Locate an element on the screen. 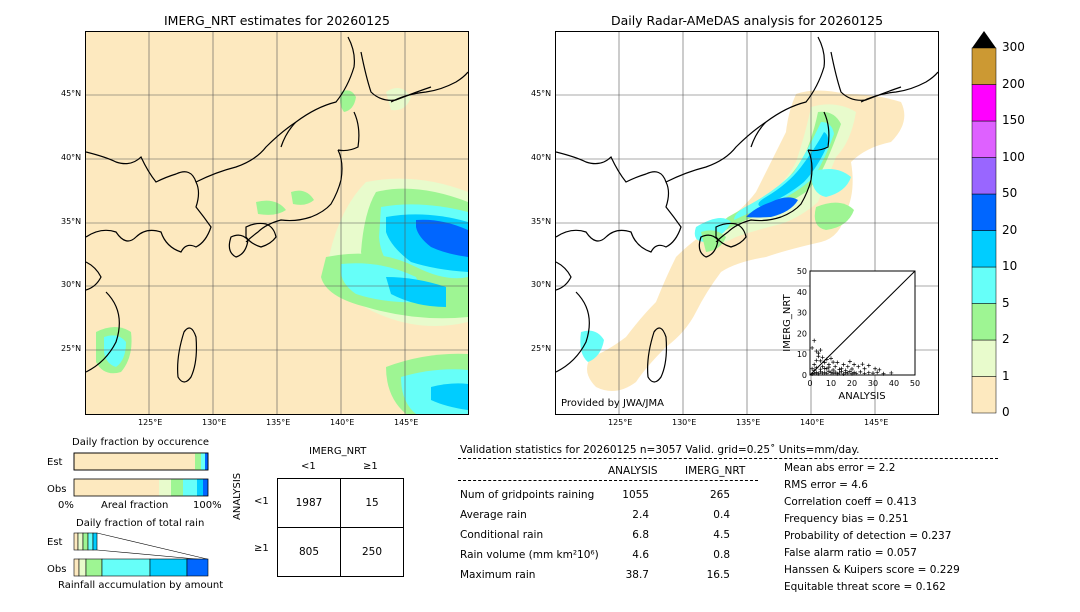  left-lat-40: 40°N is located at coordinates (71, 157).